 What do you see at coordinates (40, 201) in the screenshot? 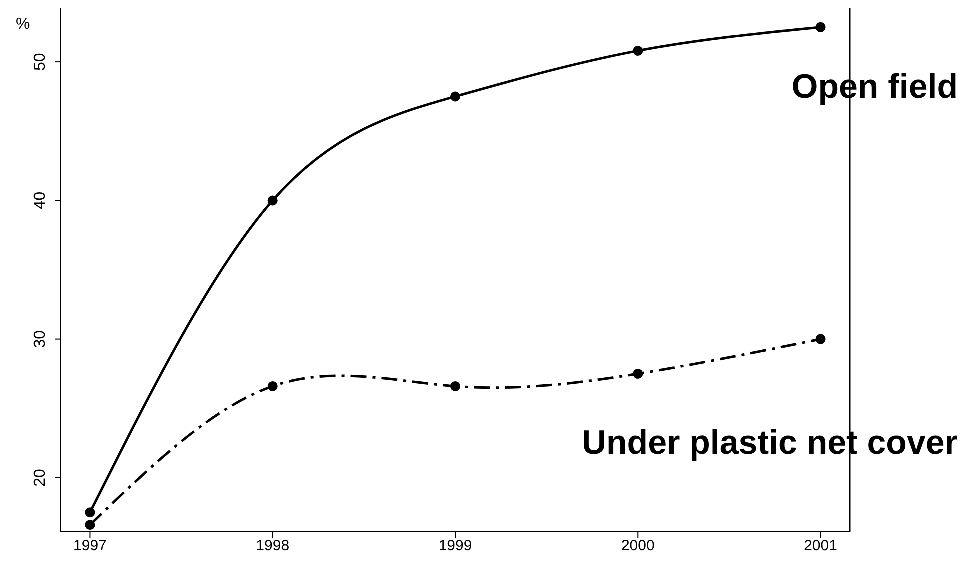
I see `y-tick-label: 40` at bounding box center [40, 201].